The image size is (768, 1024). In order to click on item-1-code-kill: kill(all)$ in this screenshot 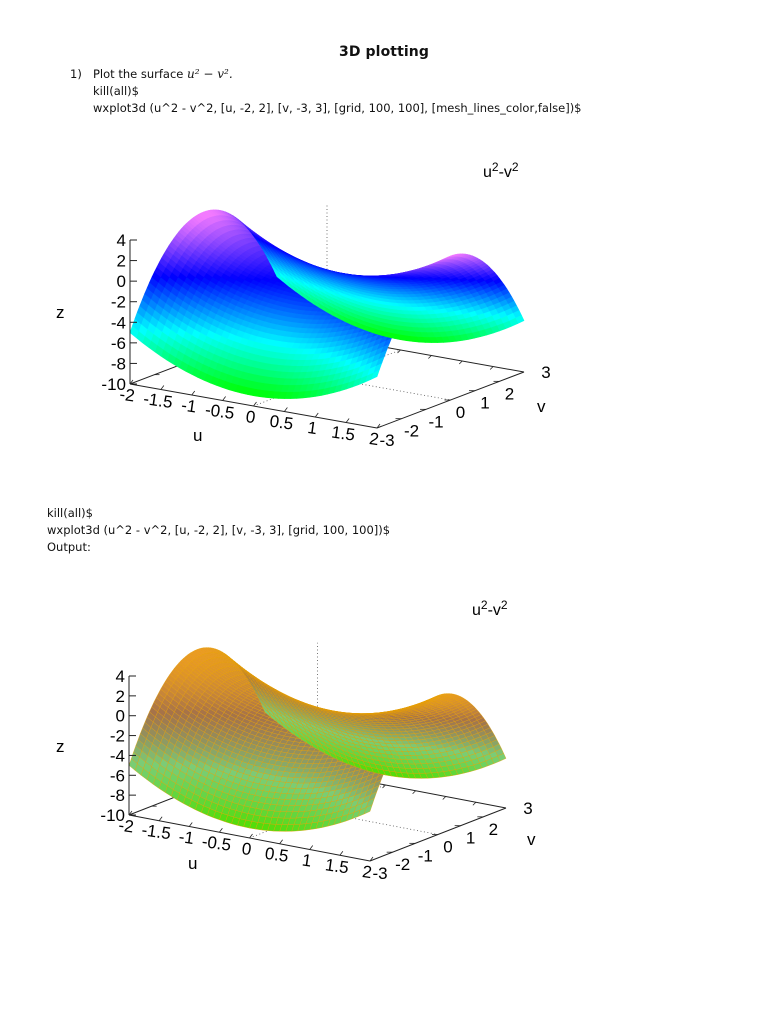, I will do `click(116, 91)`.